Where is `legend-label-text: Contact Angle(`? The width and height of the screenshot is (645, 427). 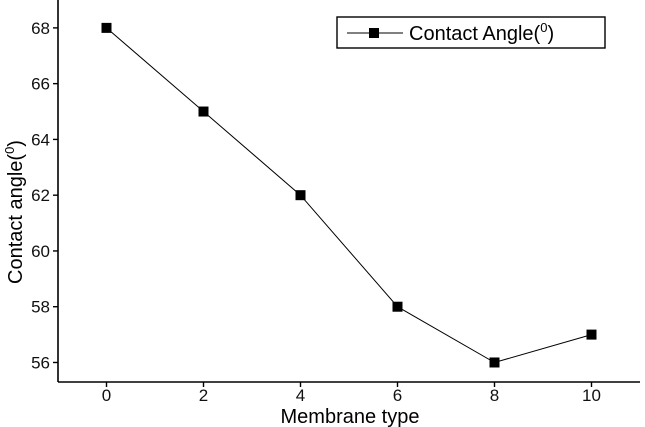
legend-label-text: Contact Angle( is located at coordinates (475, 34).